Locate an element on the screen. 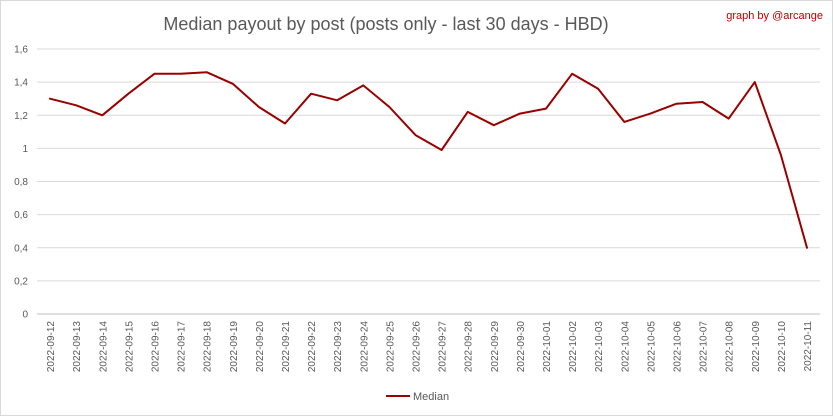 The height and width of the screenshot is (416, 833). x-tick-label: 2022-09-17 is located at coordinates (182, 347).